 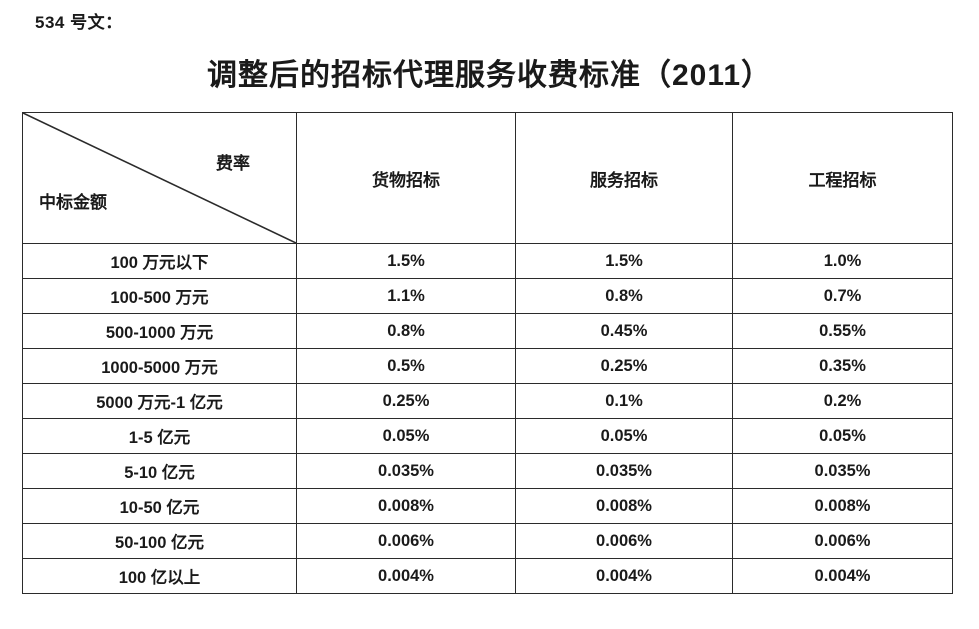 I want to click on table-row: 5000 万元-1 亿元 0.25% 0.1% 0.2%, so click(x=487, y=401).